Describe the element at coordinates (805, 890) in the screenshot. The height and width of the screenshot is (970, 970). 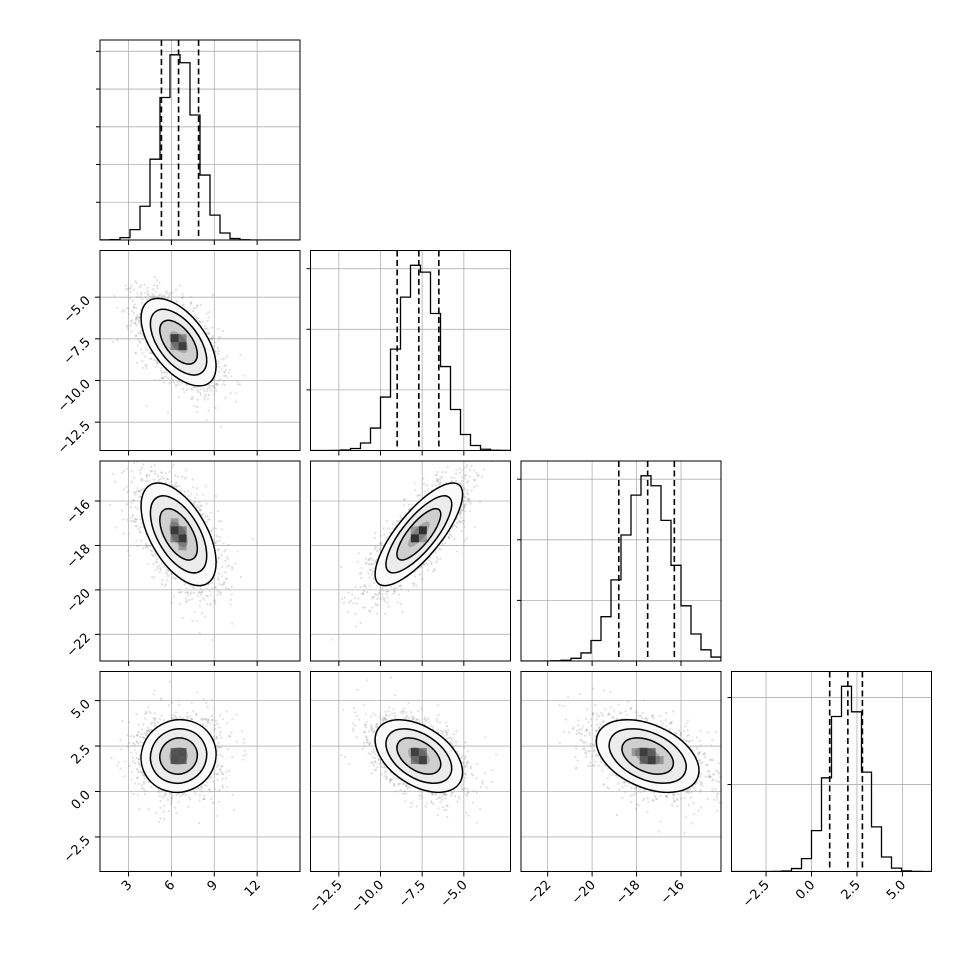
I see `x-tick-label: 0.0` at that location.